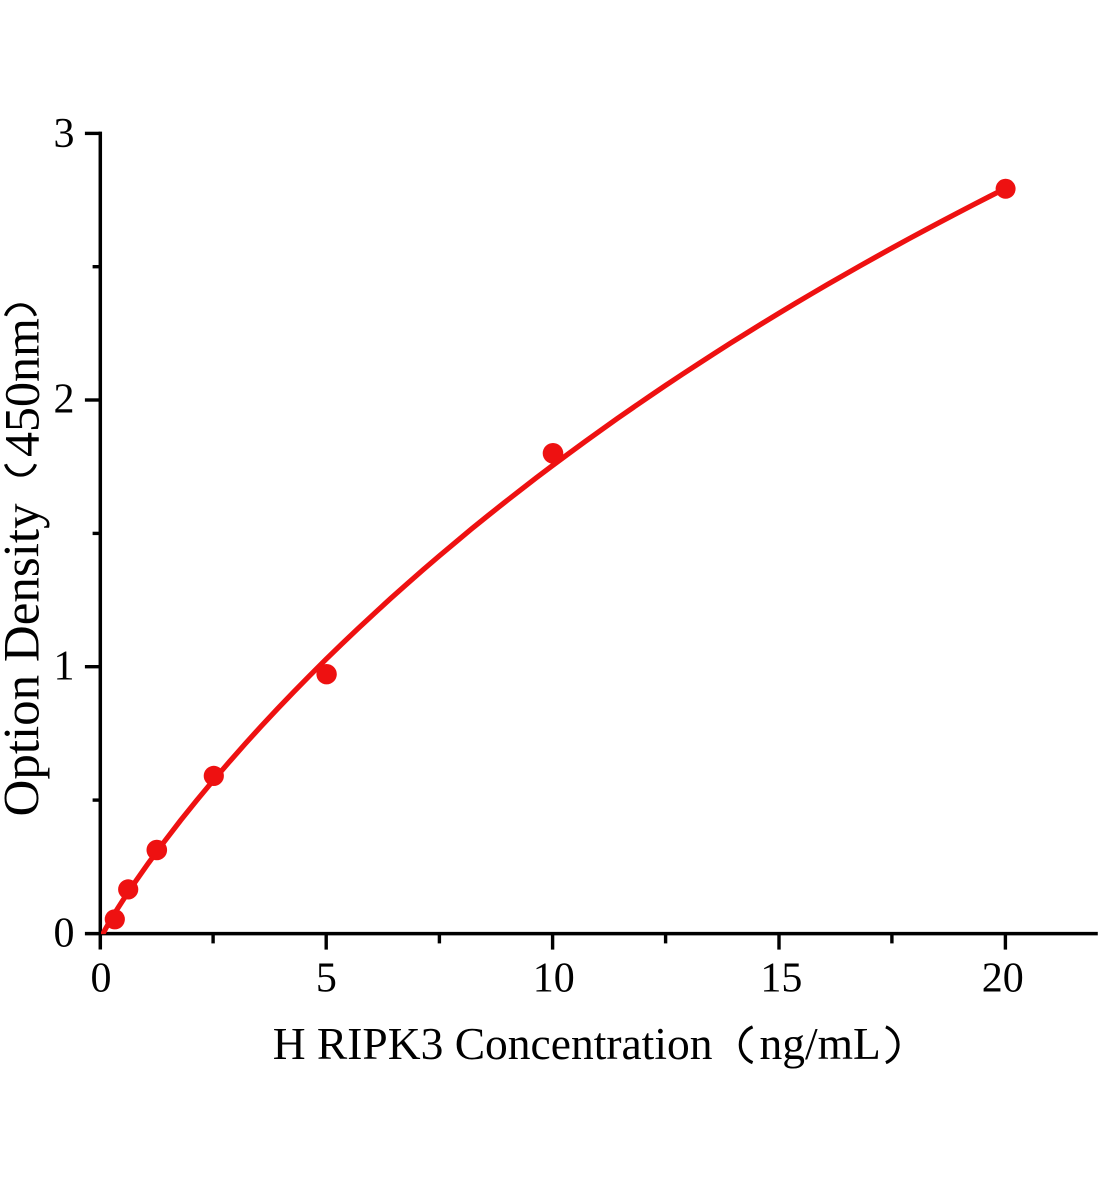 The image size is (1104, 1200). Describe the element at coordinates (25, 387) in the screenshot. I see `svg-text: 450nm` at that location.